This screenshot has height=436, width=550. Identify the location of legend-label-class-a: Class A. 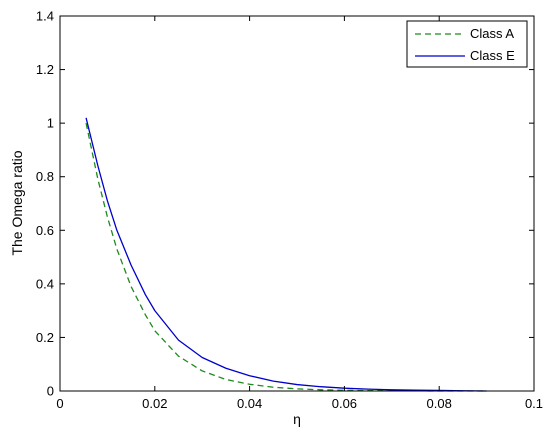
(492, 33).